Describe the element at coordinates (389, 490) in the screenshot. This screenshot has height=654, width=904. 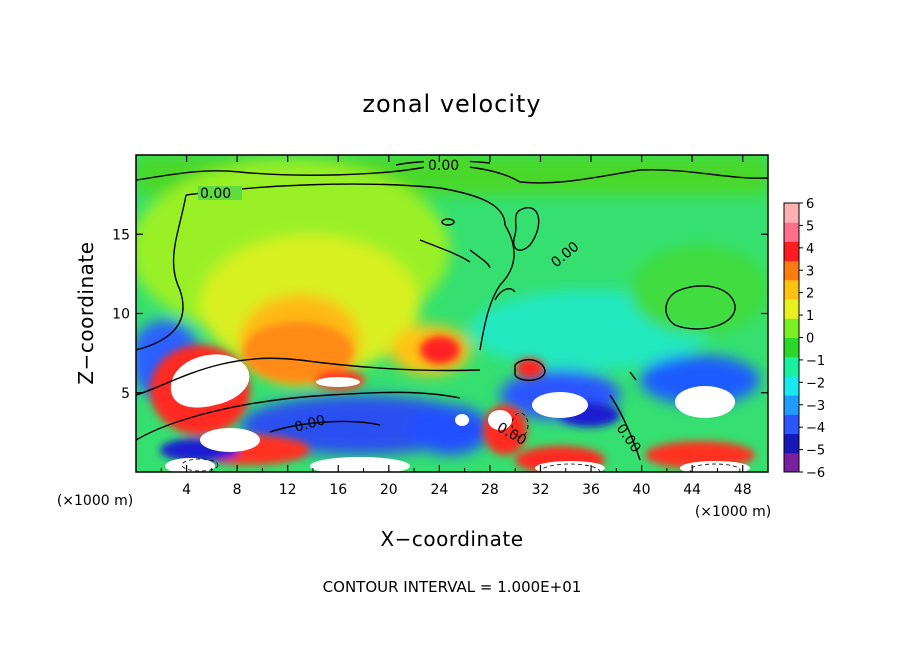
I see `x-tick-label: 20` at that location.